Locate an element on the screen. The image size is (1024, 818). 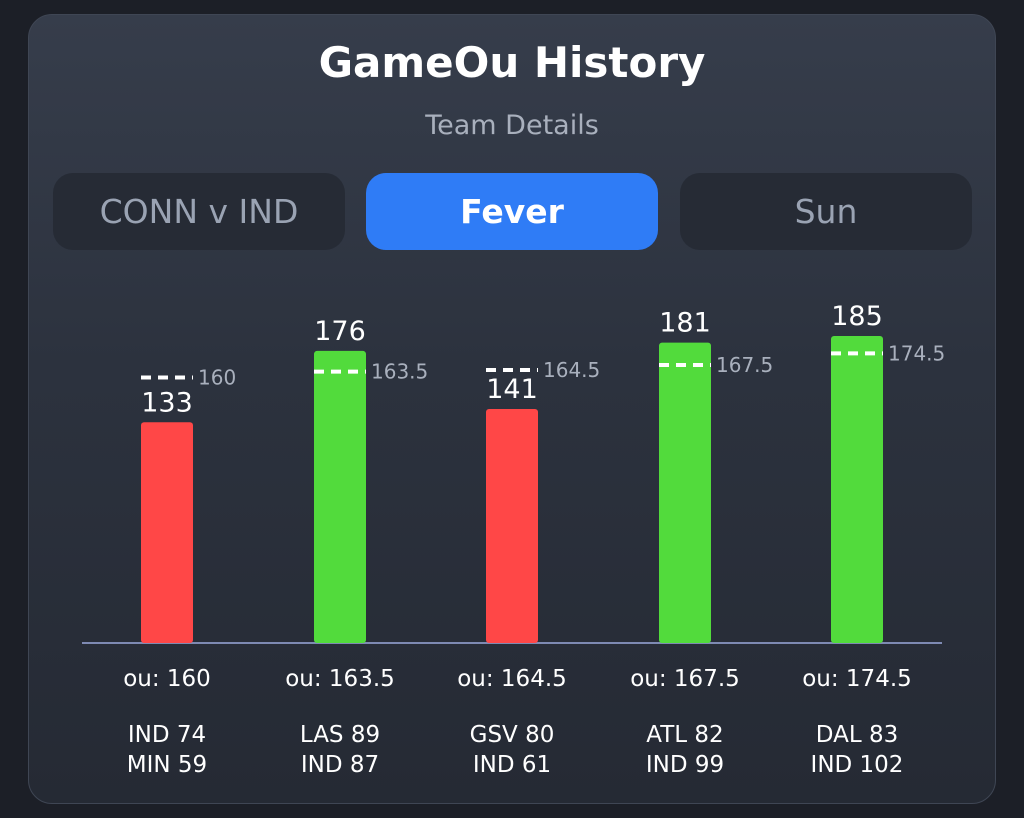
tab-sun: Sun is located at coordinates (826, 211).